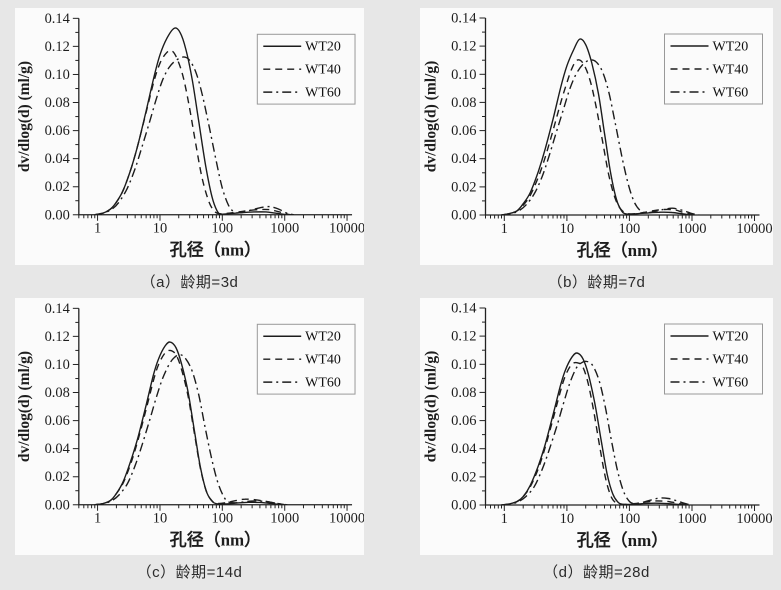 This screenshot has height=590, width=781. I want to click on caption-a: （a）龄期=3d, so click(189, 282).